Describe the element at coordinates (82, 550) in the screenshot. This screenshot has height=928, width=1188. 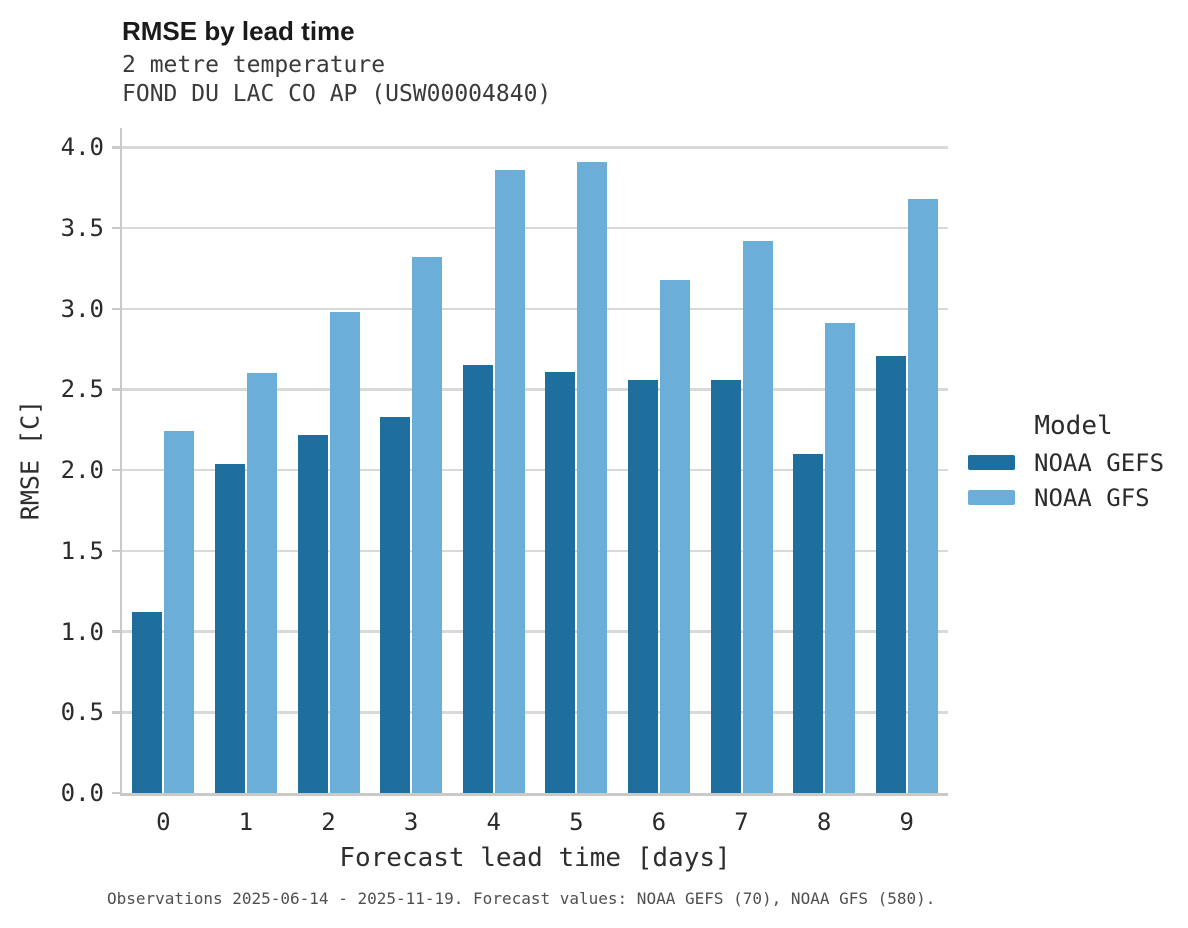
I see `y-tick-label-1.5: 1.5` at that location.